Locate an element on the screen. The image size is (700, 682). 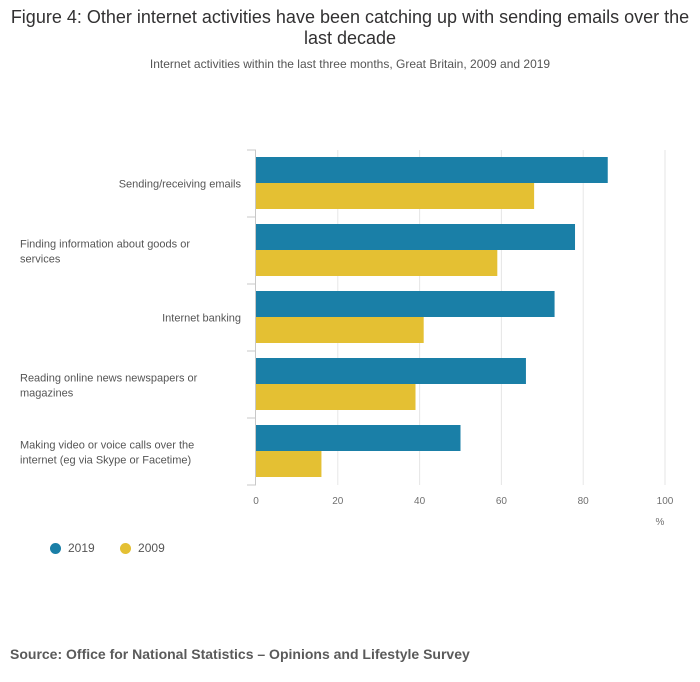
chart-legend: 2019 2009 is located at coordinates (118, 549).